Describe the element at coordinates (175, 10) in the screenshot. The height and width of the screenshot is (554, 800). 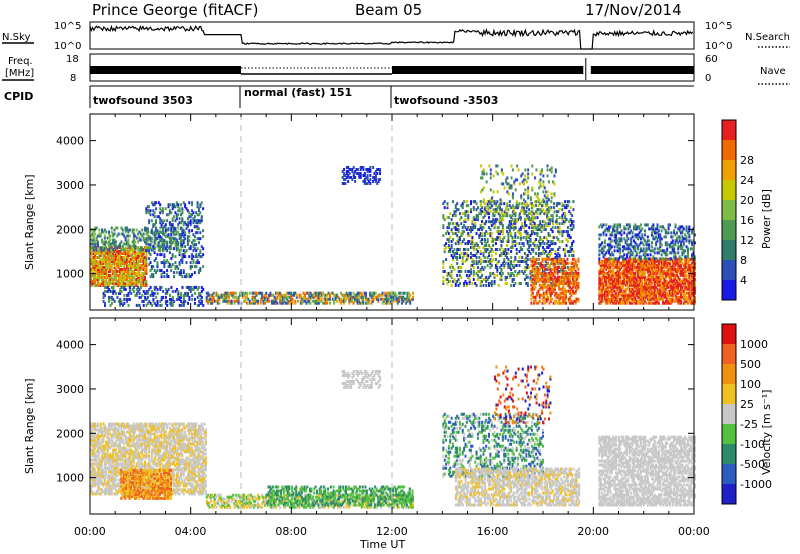
I see `station-title: Prince George (fitACF)` at that location.